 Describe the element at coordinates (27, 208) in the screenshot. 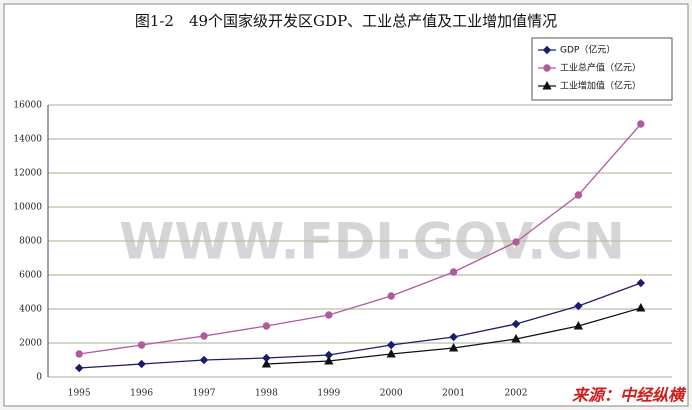

I see `y-tick-label: 10000` at that location.